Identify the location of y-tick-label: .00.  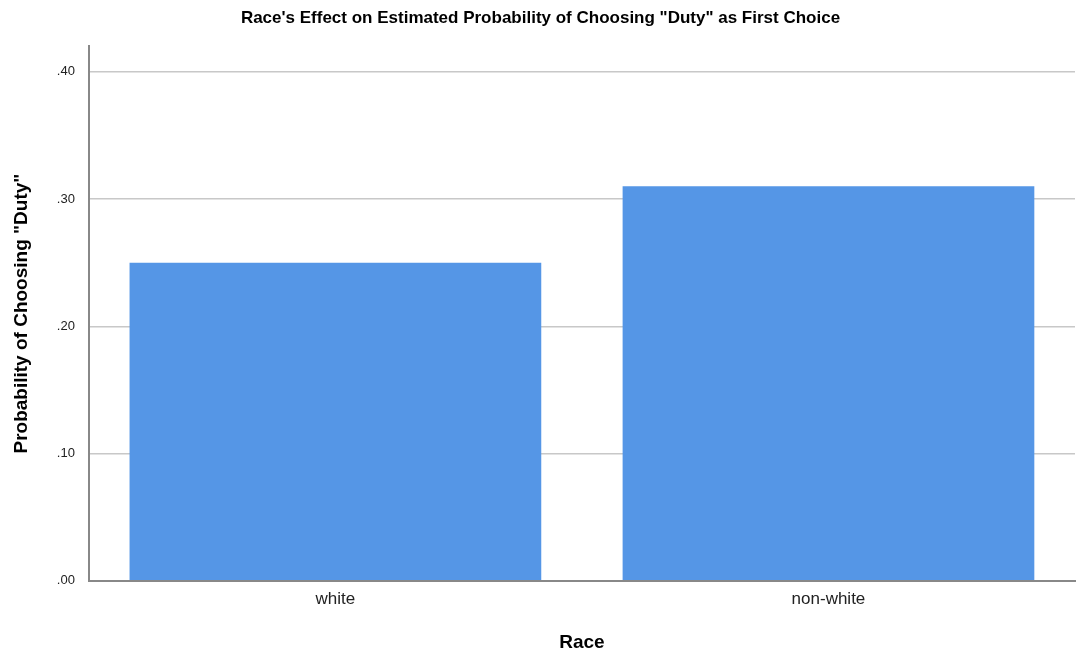
(65, 580).